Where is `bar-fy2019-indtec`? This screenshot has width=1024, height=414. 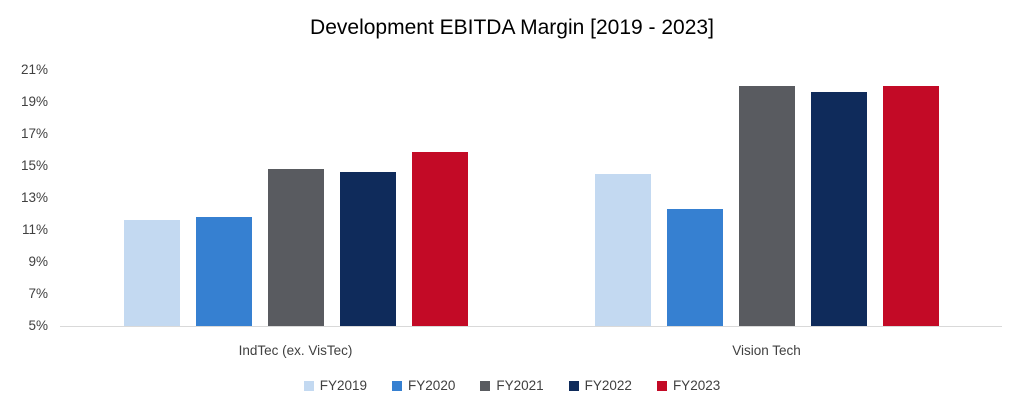 bar-fy2019-indtec is located at coordinates (151, 273).